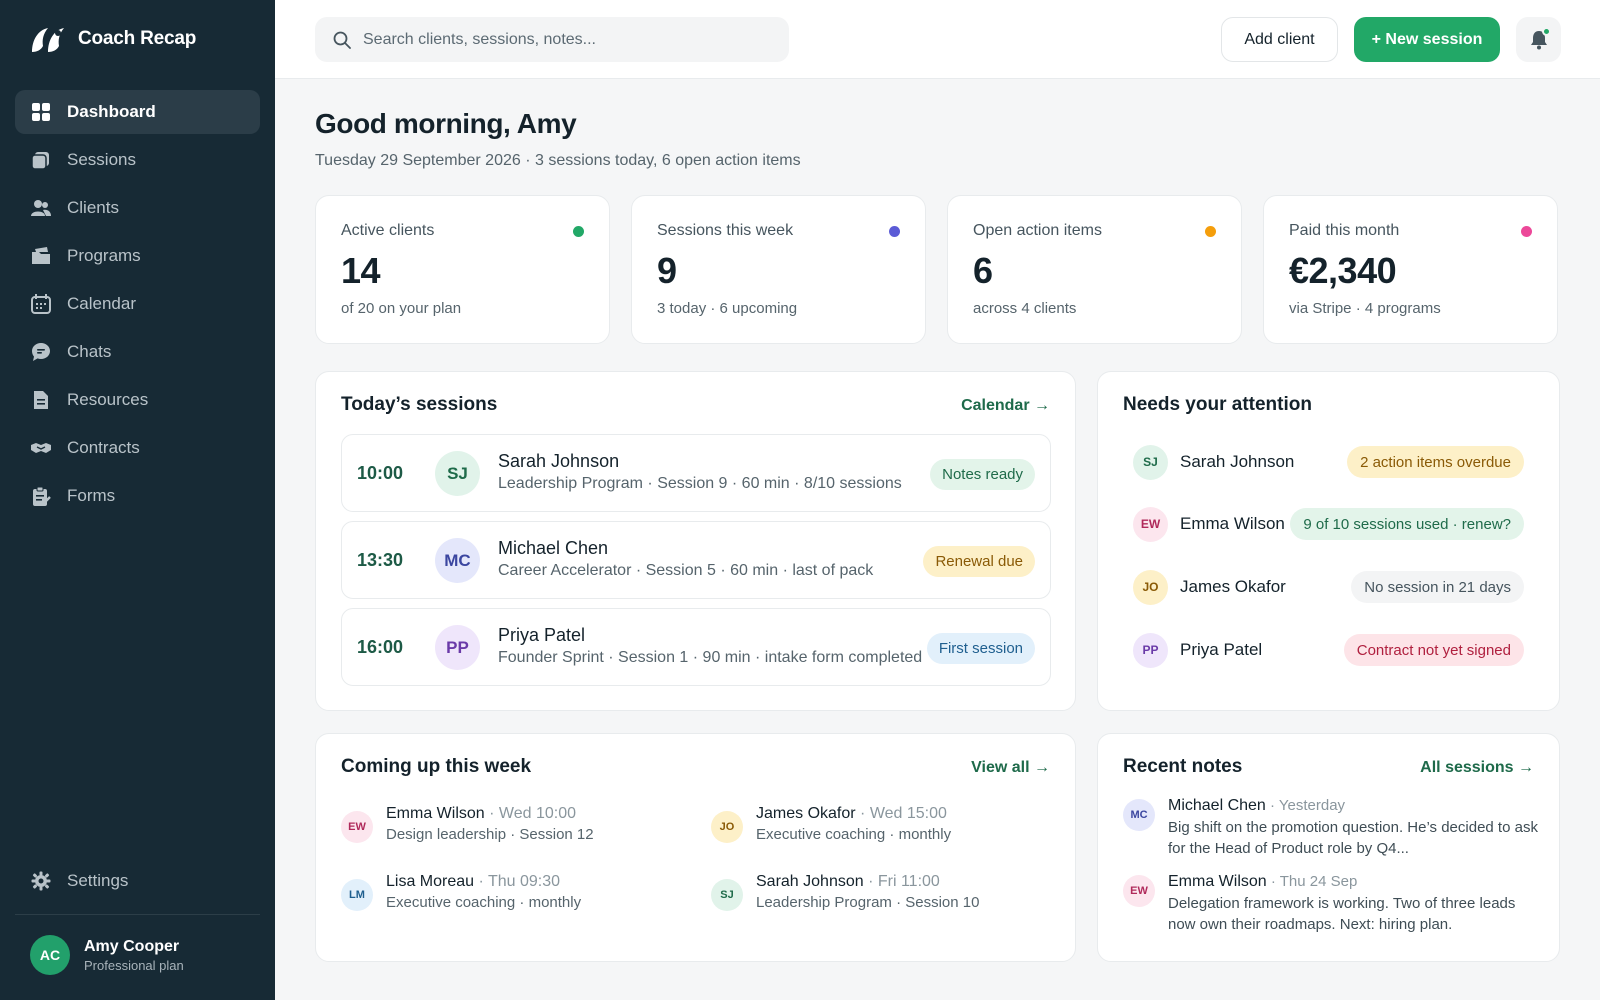 Image resolution: width=1600 pixels, height=1000 pixels. What do you see at coordinates (1328, 462) in the screenshot?
I see `attention-item: SJ Sarah Johnson 2 action items overdue` at bounding box center [1328, 462].